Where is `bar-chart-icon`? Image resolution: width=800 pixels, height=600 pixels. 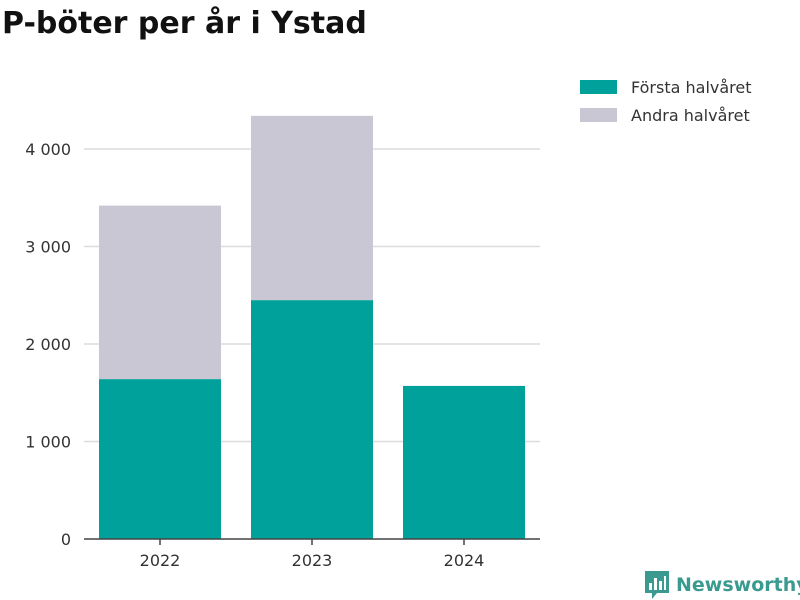
bar-chart-icon is located at coordinates (657, 585).